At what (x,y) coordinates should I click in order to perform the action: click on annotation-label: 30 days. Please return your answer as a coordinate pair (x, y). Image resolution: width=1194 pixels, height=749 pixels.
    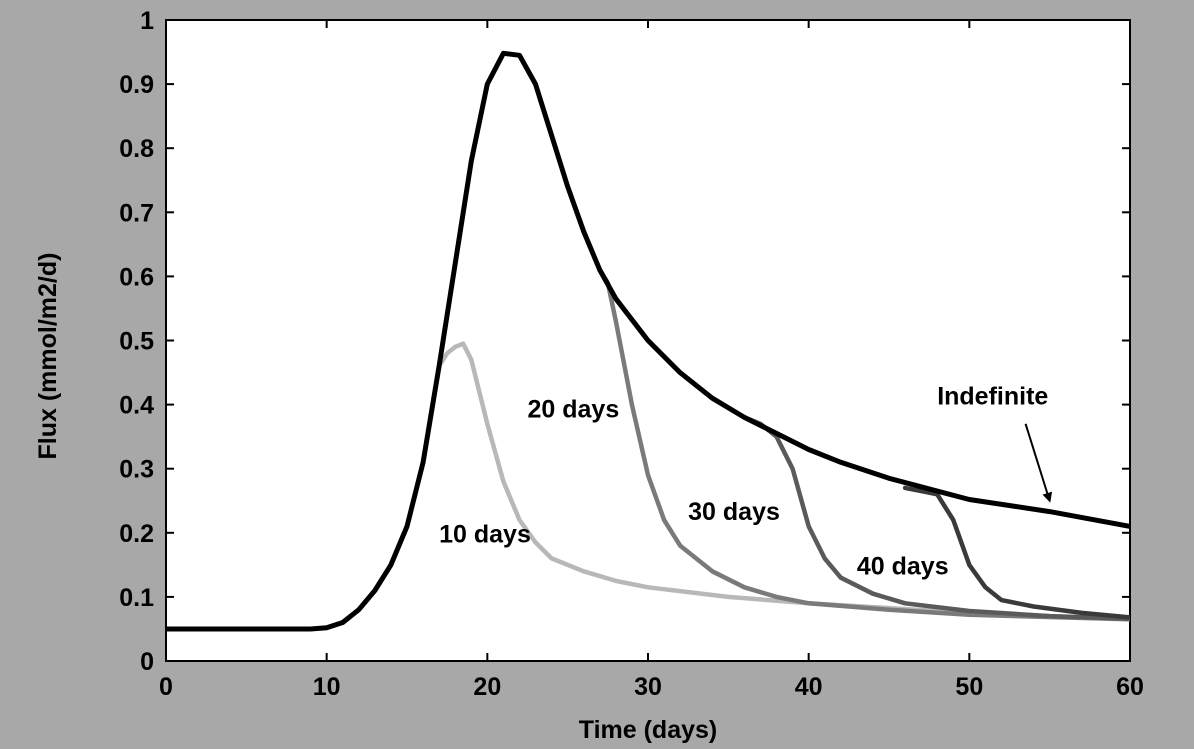
    Looking at the image, I should click on (734, 512).